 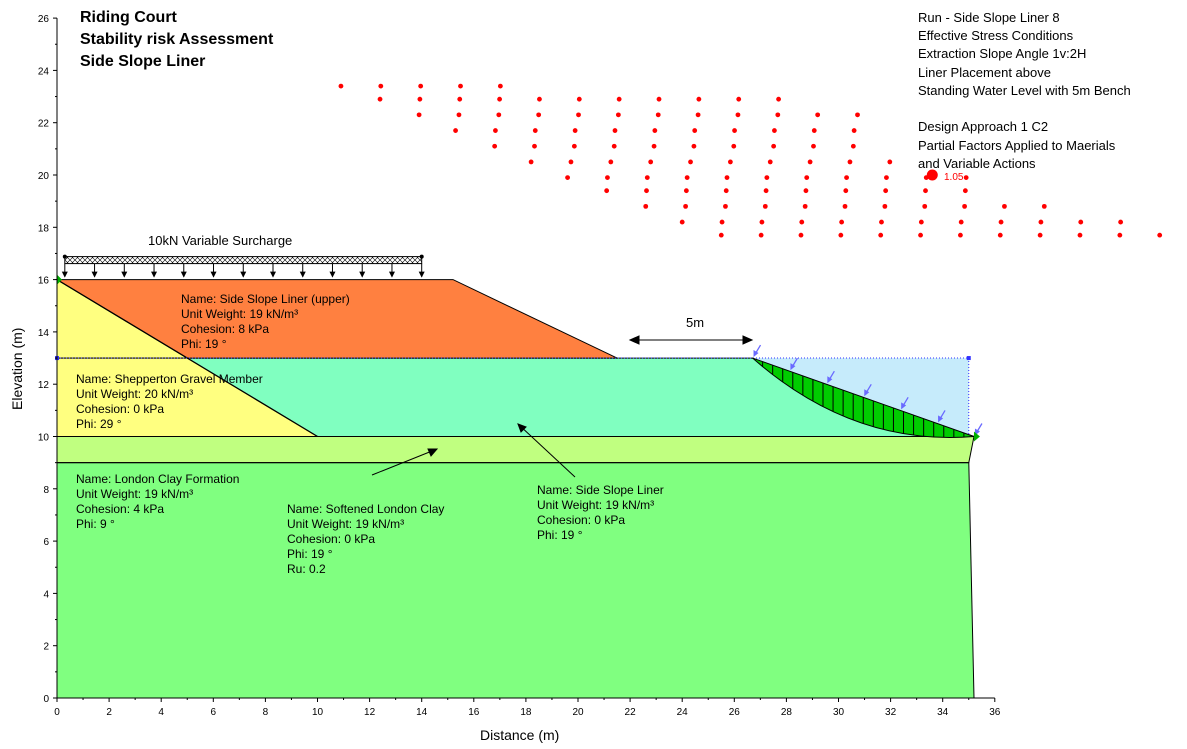 I want to click on material-text: Unit Weight: 20 kN/m³, so click(x=134, y=394).